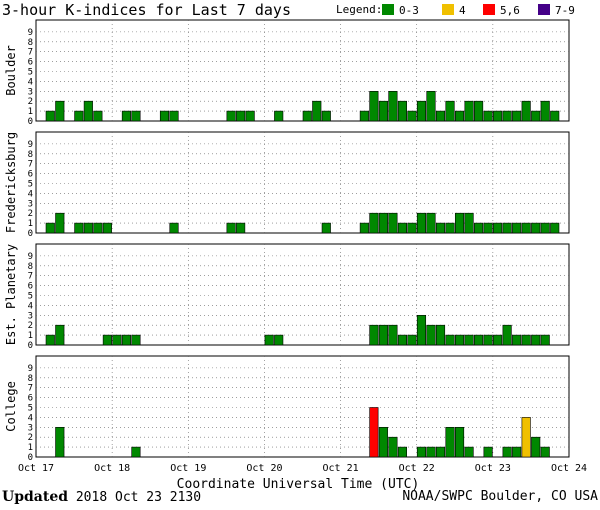 This screenshot has width=600, height=510. Describe the element at coordinates (112, 468) in the screenshot. I see `x-tick-label: Oct 18` at that location.